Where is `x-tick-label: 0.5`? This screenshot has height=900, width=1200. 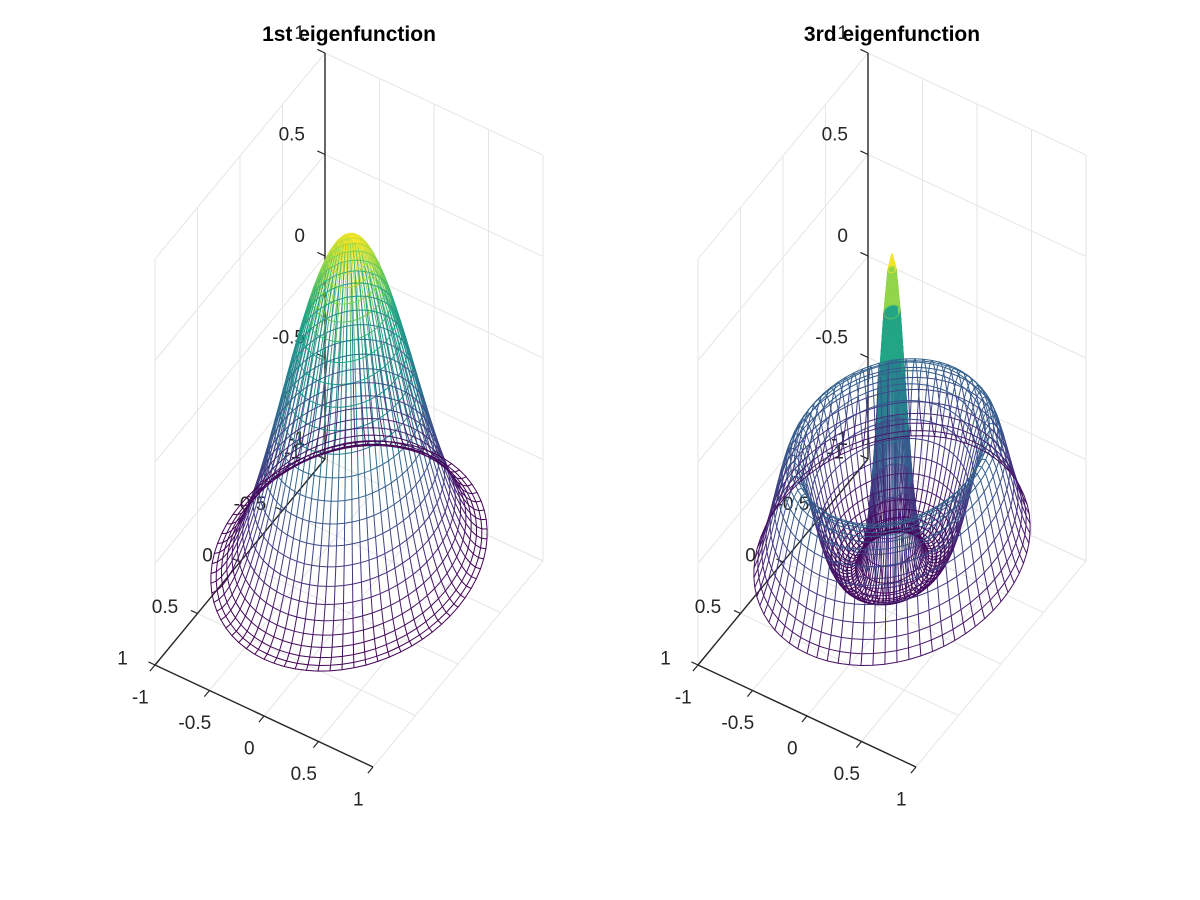
x-tick-label: 0.5 is located at coordinates (847, 774).